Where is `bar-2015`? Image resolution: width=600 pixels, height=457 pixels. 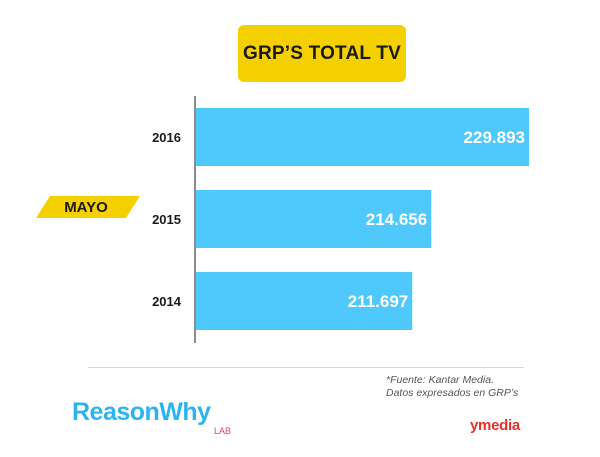 bar-2015 is located at coordinates (314, 219).